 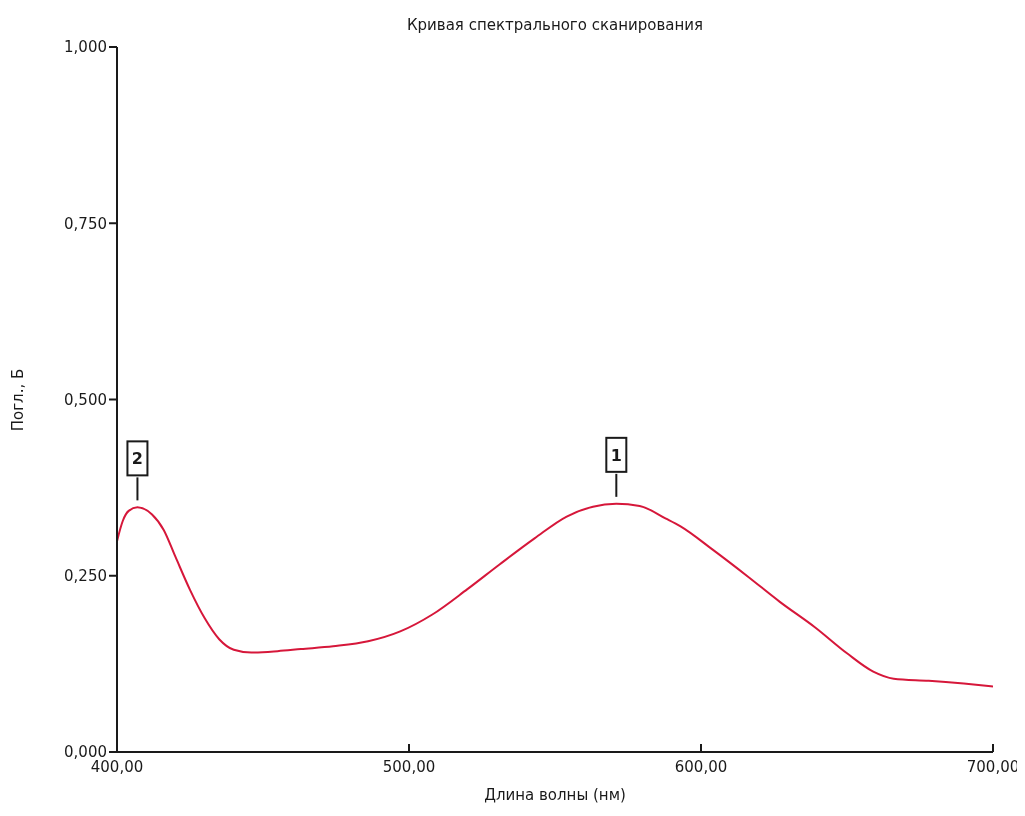 What do you see at coordinates (616, 455) in the screenshot?
I see `annotation: 1` at bounding box center [616, 455].